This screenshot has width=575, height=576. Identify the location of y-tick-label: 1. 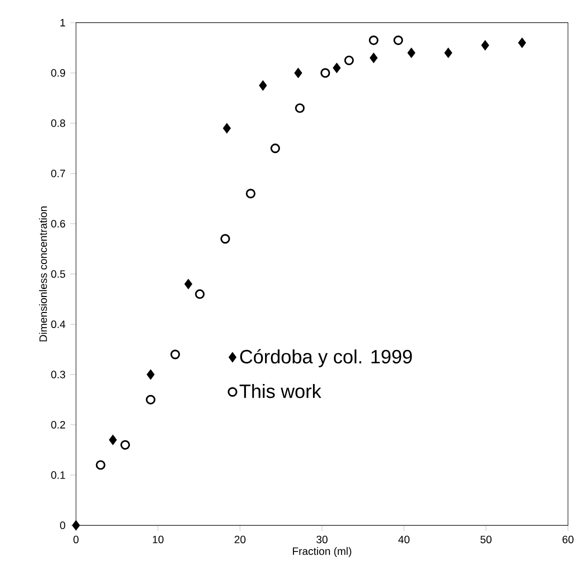
(63, 22).